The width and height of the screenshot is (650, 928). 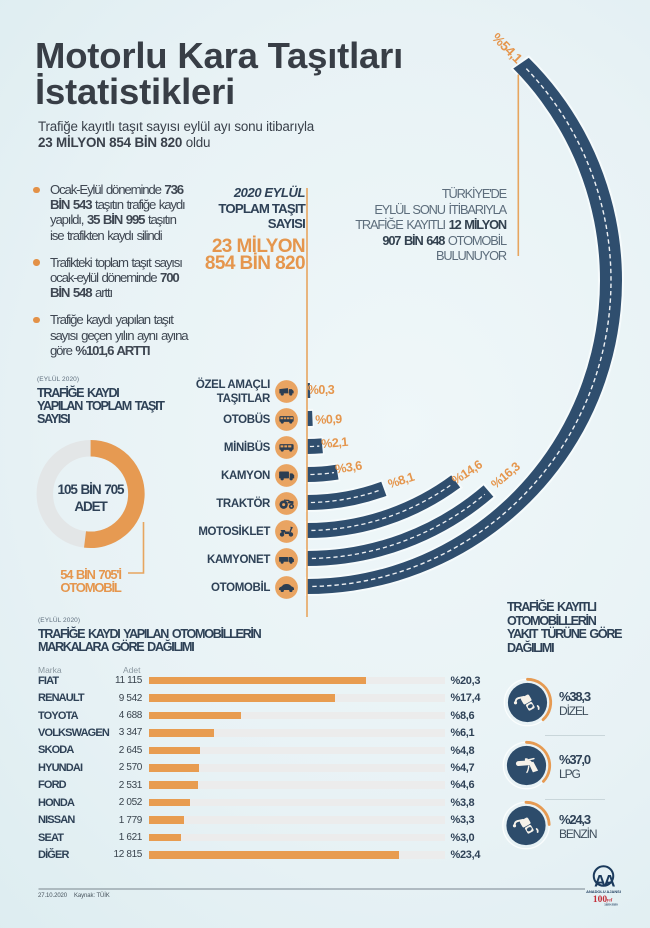 I want to click on svg-text: %2,1, so click(x=335, y=443).